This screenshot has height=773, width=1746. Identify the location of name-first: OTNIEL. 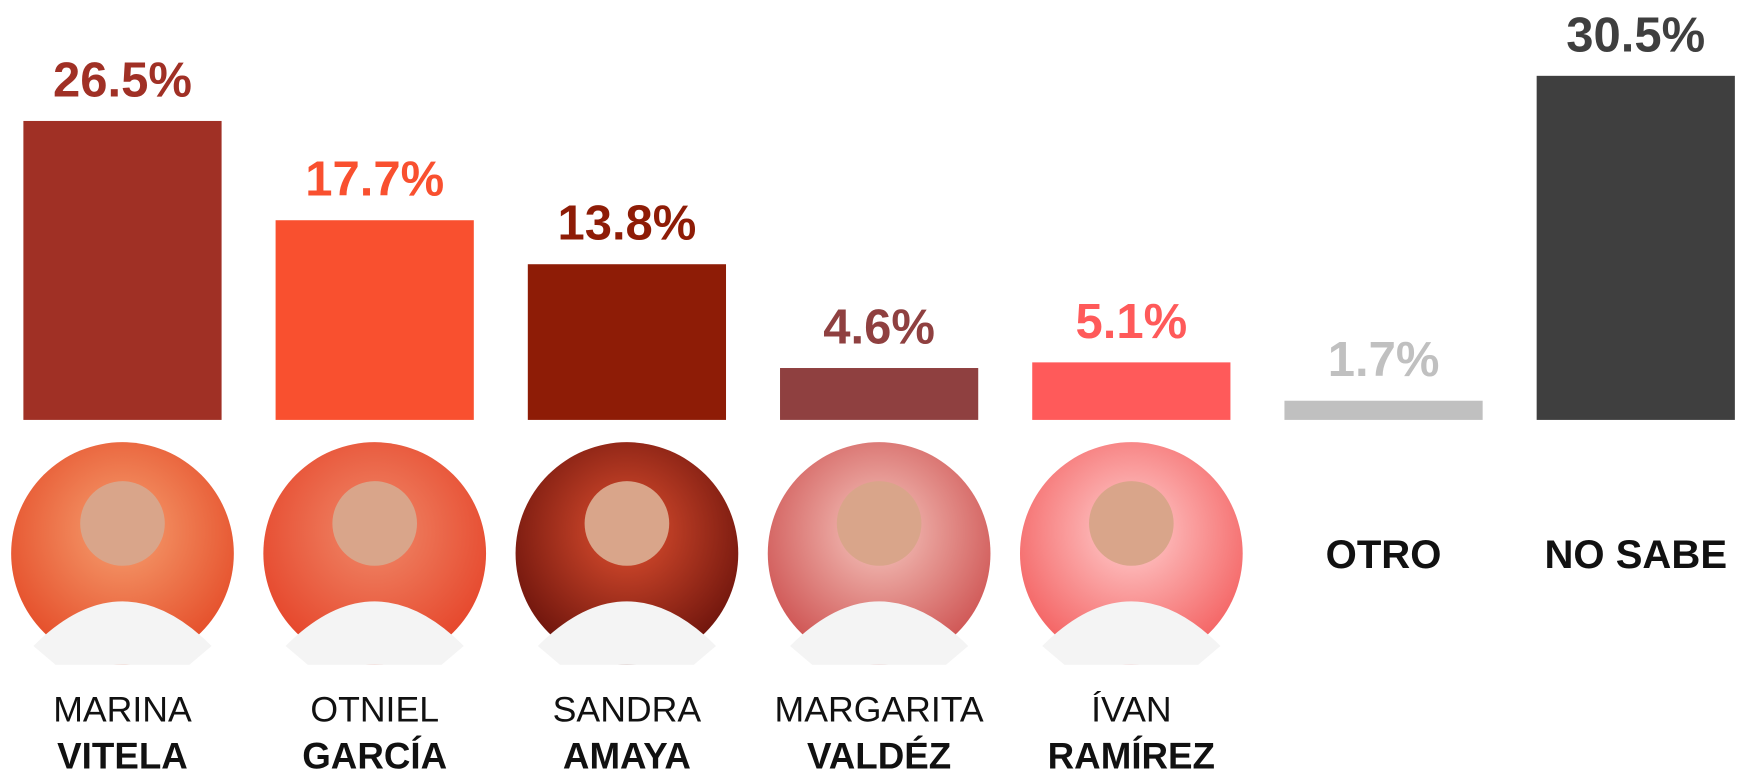
(374, 710).